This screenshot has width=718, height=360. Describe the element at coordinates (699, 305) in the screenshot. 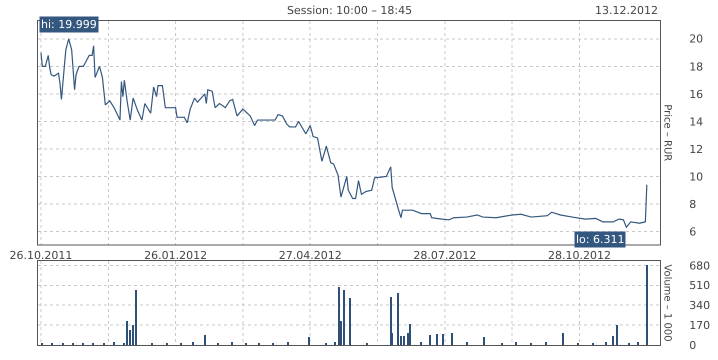

I see `y-tick-label: 340` at that location.